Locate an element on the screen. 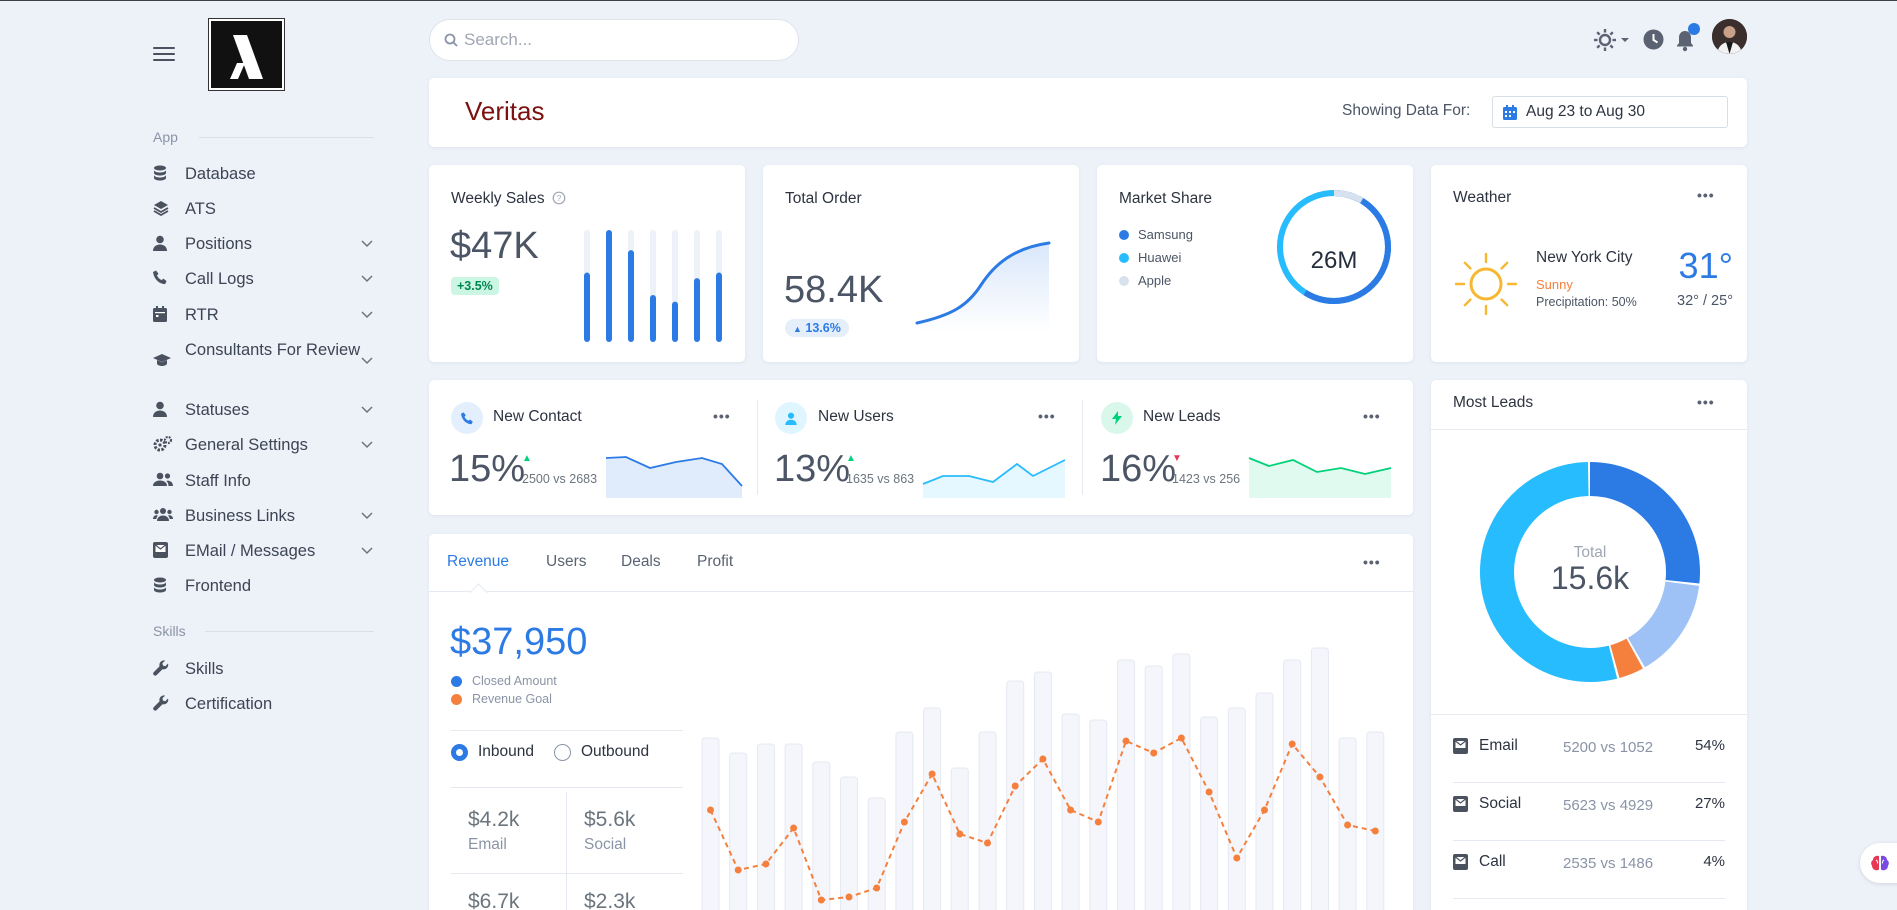 The height and width of the screenshot is (910, 1897). sun-settings-icon is located at coordinates (1611, 40).